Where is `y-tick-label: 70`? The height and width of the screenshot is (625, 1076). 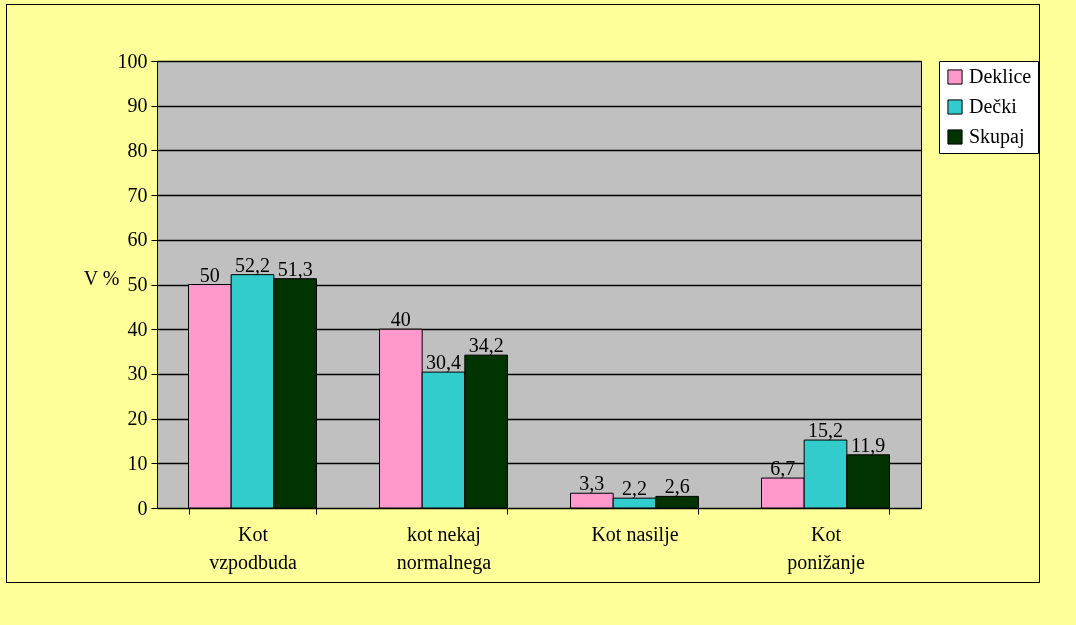 y-tick-label: 70 is located at coordinates (137, 194).